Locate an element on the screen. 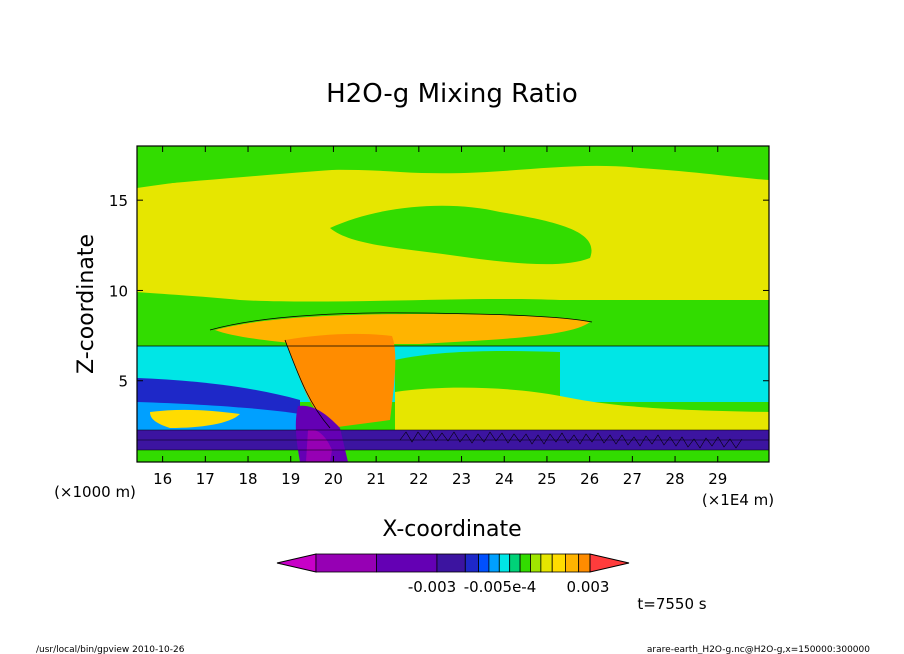 This screenshot has height=654, width=904. colorbar-tick-label: -0.003 is located at coordinates (432, 587).